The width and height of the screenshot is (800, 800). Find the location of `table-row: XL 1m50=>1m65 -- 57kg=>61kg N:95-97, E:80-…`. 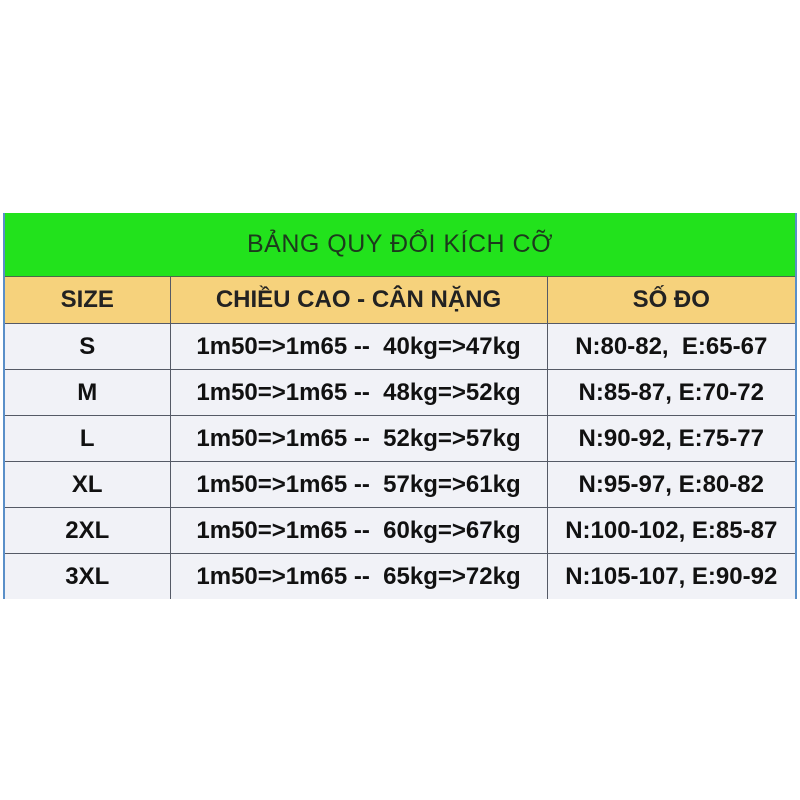

table-row: XL 1m50=>1m65 -- 57kg=>61kg N:95-97, E:80-… is located at coordinates (400, 484).